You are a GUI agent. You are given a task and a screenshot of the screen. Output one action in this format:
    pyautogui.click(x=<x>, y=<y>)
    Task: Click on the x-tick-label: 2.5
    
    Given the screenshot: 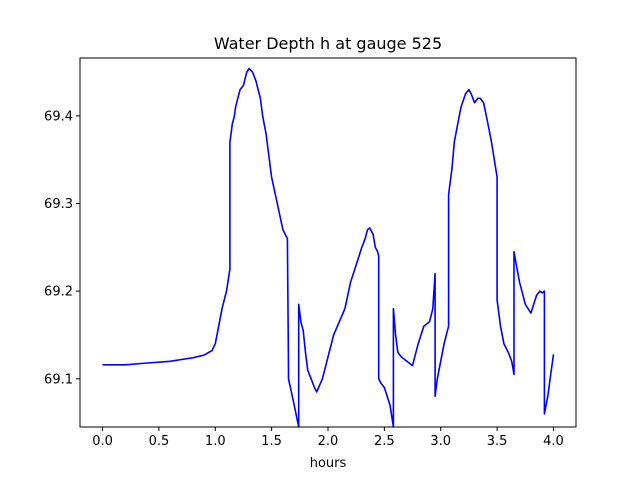 What is the action you would take?
    pyautogui.click(x=384, y=441)
    